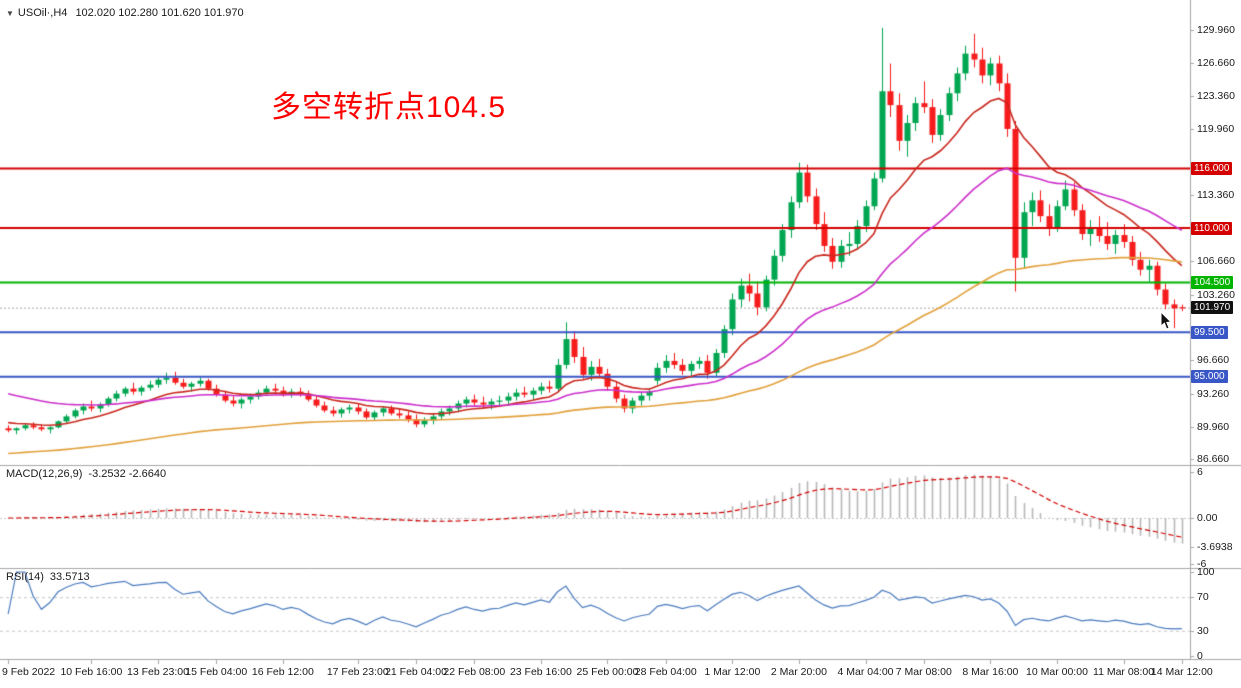  I want to click on time-tick: 17 Feb 23:00, so click(357, 672).